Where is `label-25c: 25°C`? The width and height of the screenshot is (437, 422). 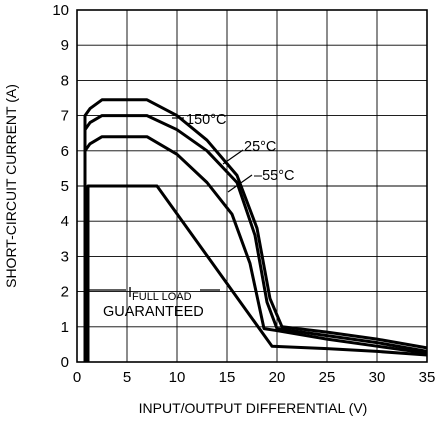
label-25c: 25°C is located at coordinates (260, 147).